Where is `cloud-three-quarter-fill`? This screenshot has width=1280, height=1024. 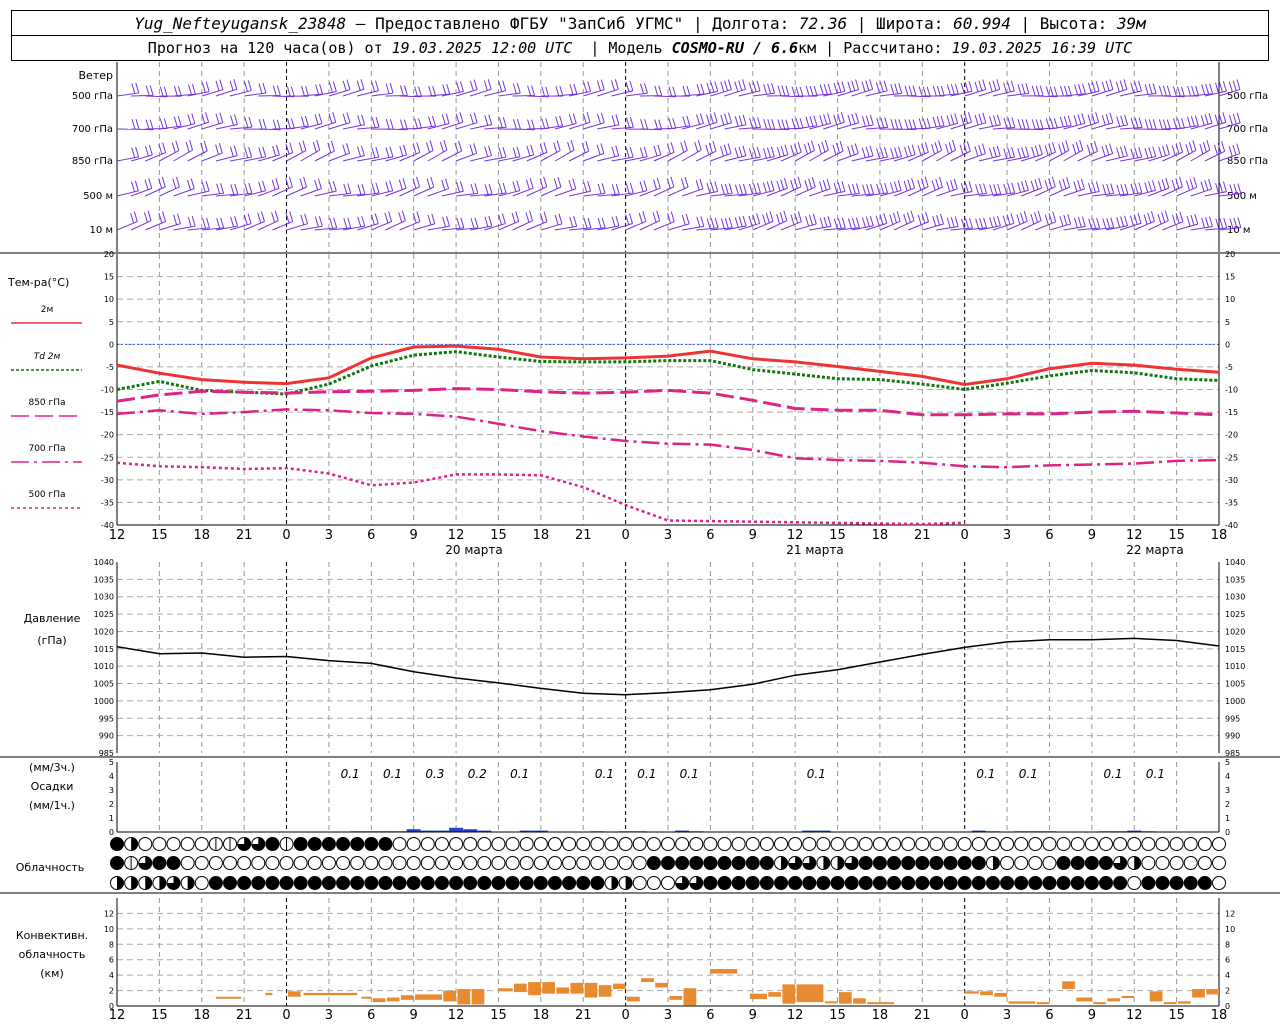 cloud-three-quarter-fill is located at coordinates (1120, 863).